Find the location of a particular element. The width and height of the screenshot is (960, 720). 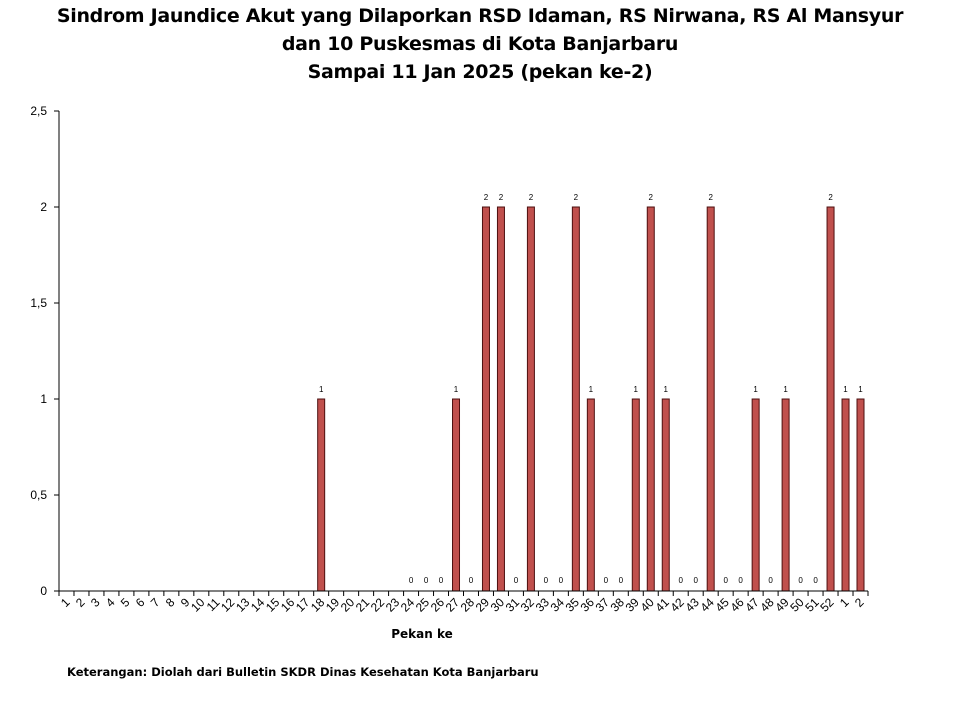

y-tick-label: 0 is located at coordinates (43, 591).